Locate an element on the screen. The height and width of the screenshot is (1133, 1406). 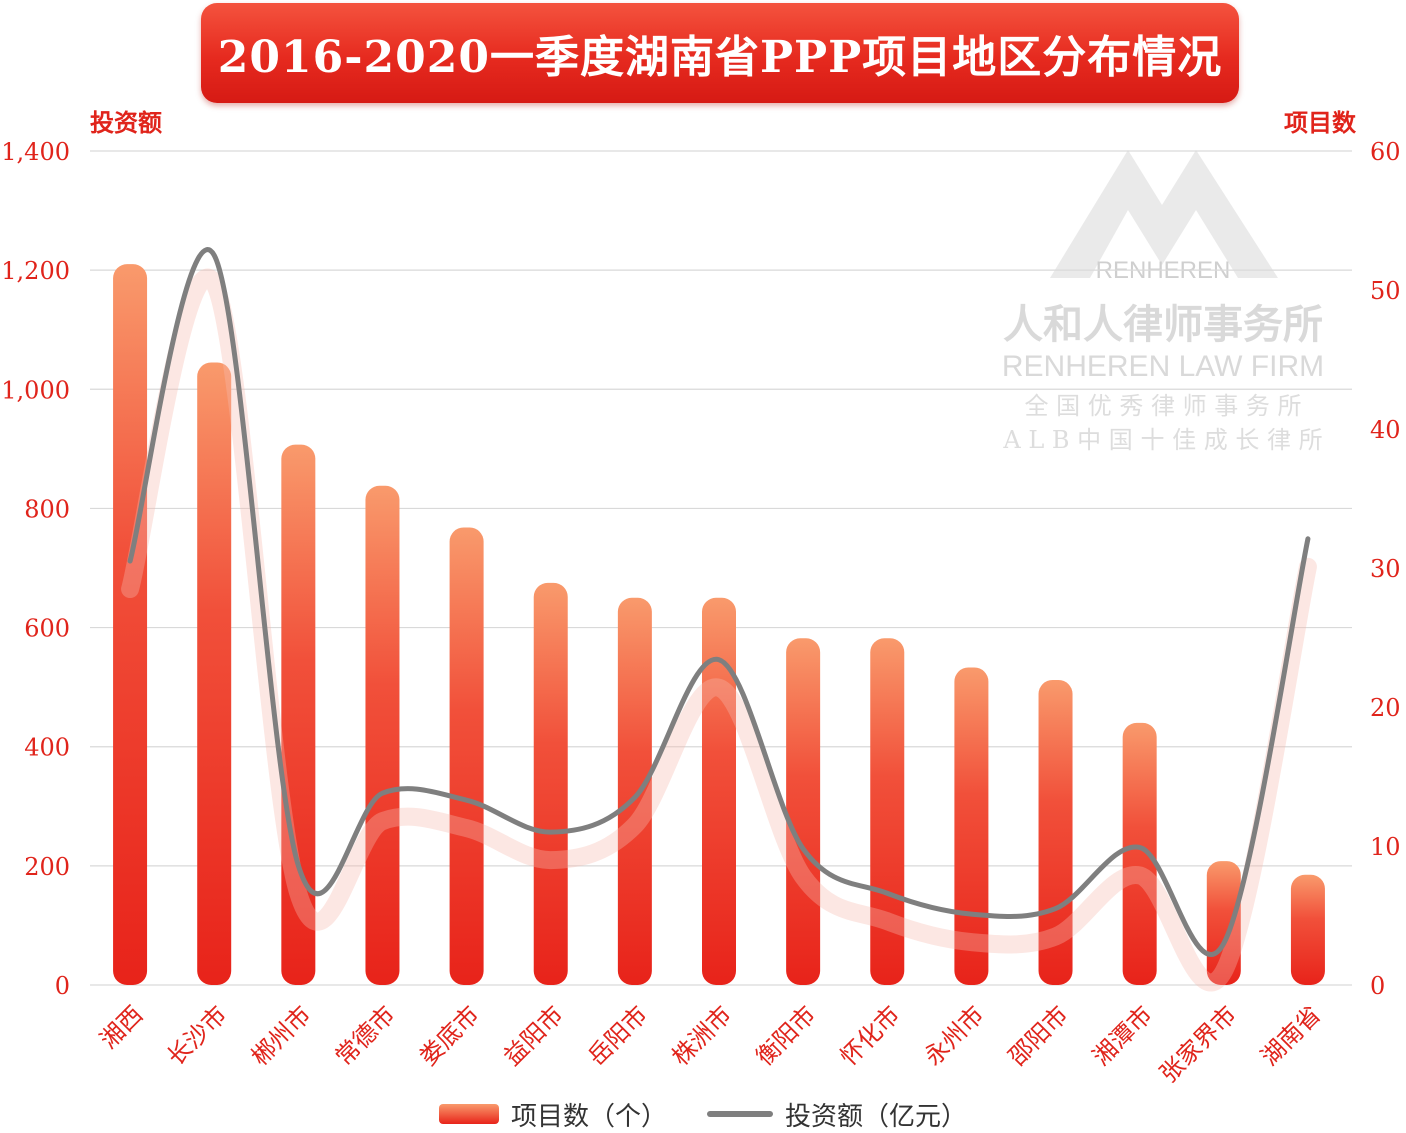
legend-item-bar: 项目数（个） is located at coordinates (552, 1114).